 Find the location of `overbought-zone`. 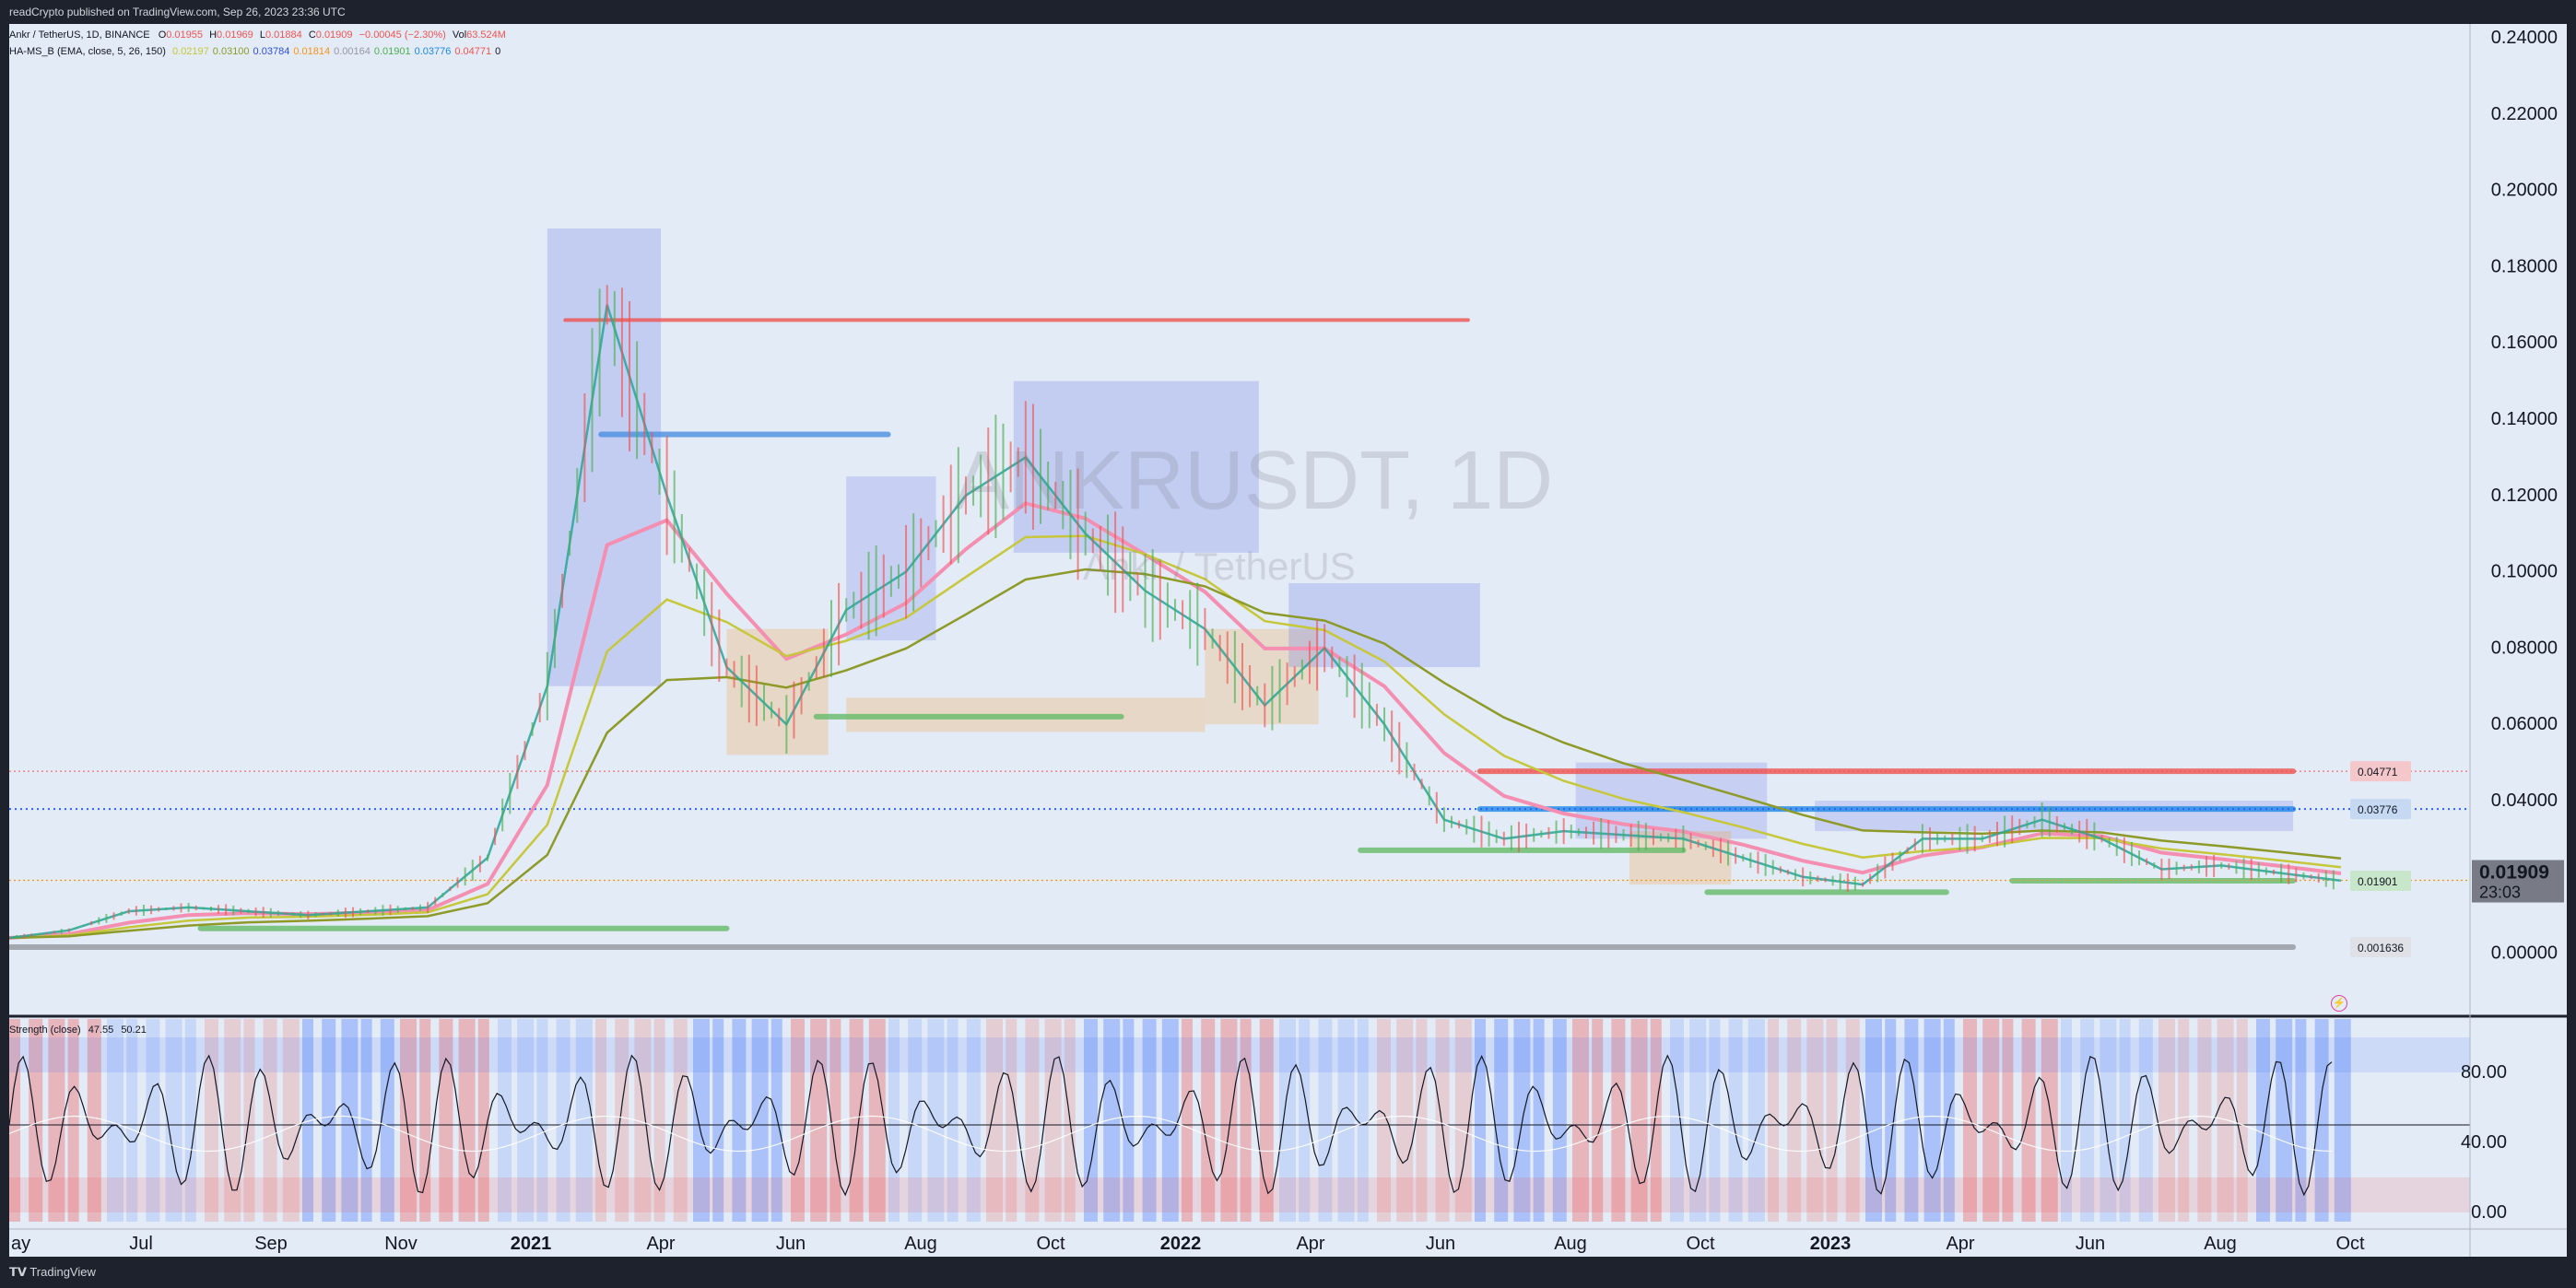

overbought-zone is located at coordinates (1239, 1054).